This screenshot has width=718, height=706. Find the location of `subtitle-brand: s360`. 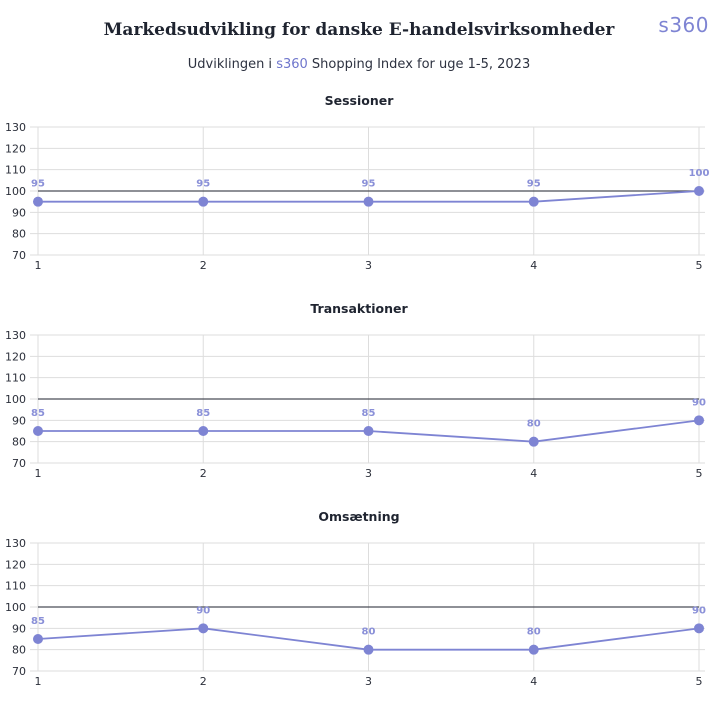

subtitle-brand: s360 is located at coordinates (292, 64).